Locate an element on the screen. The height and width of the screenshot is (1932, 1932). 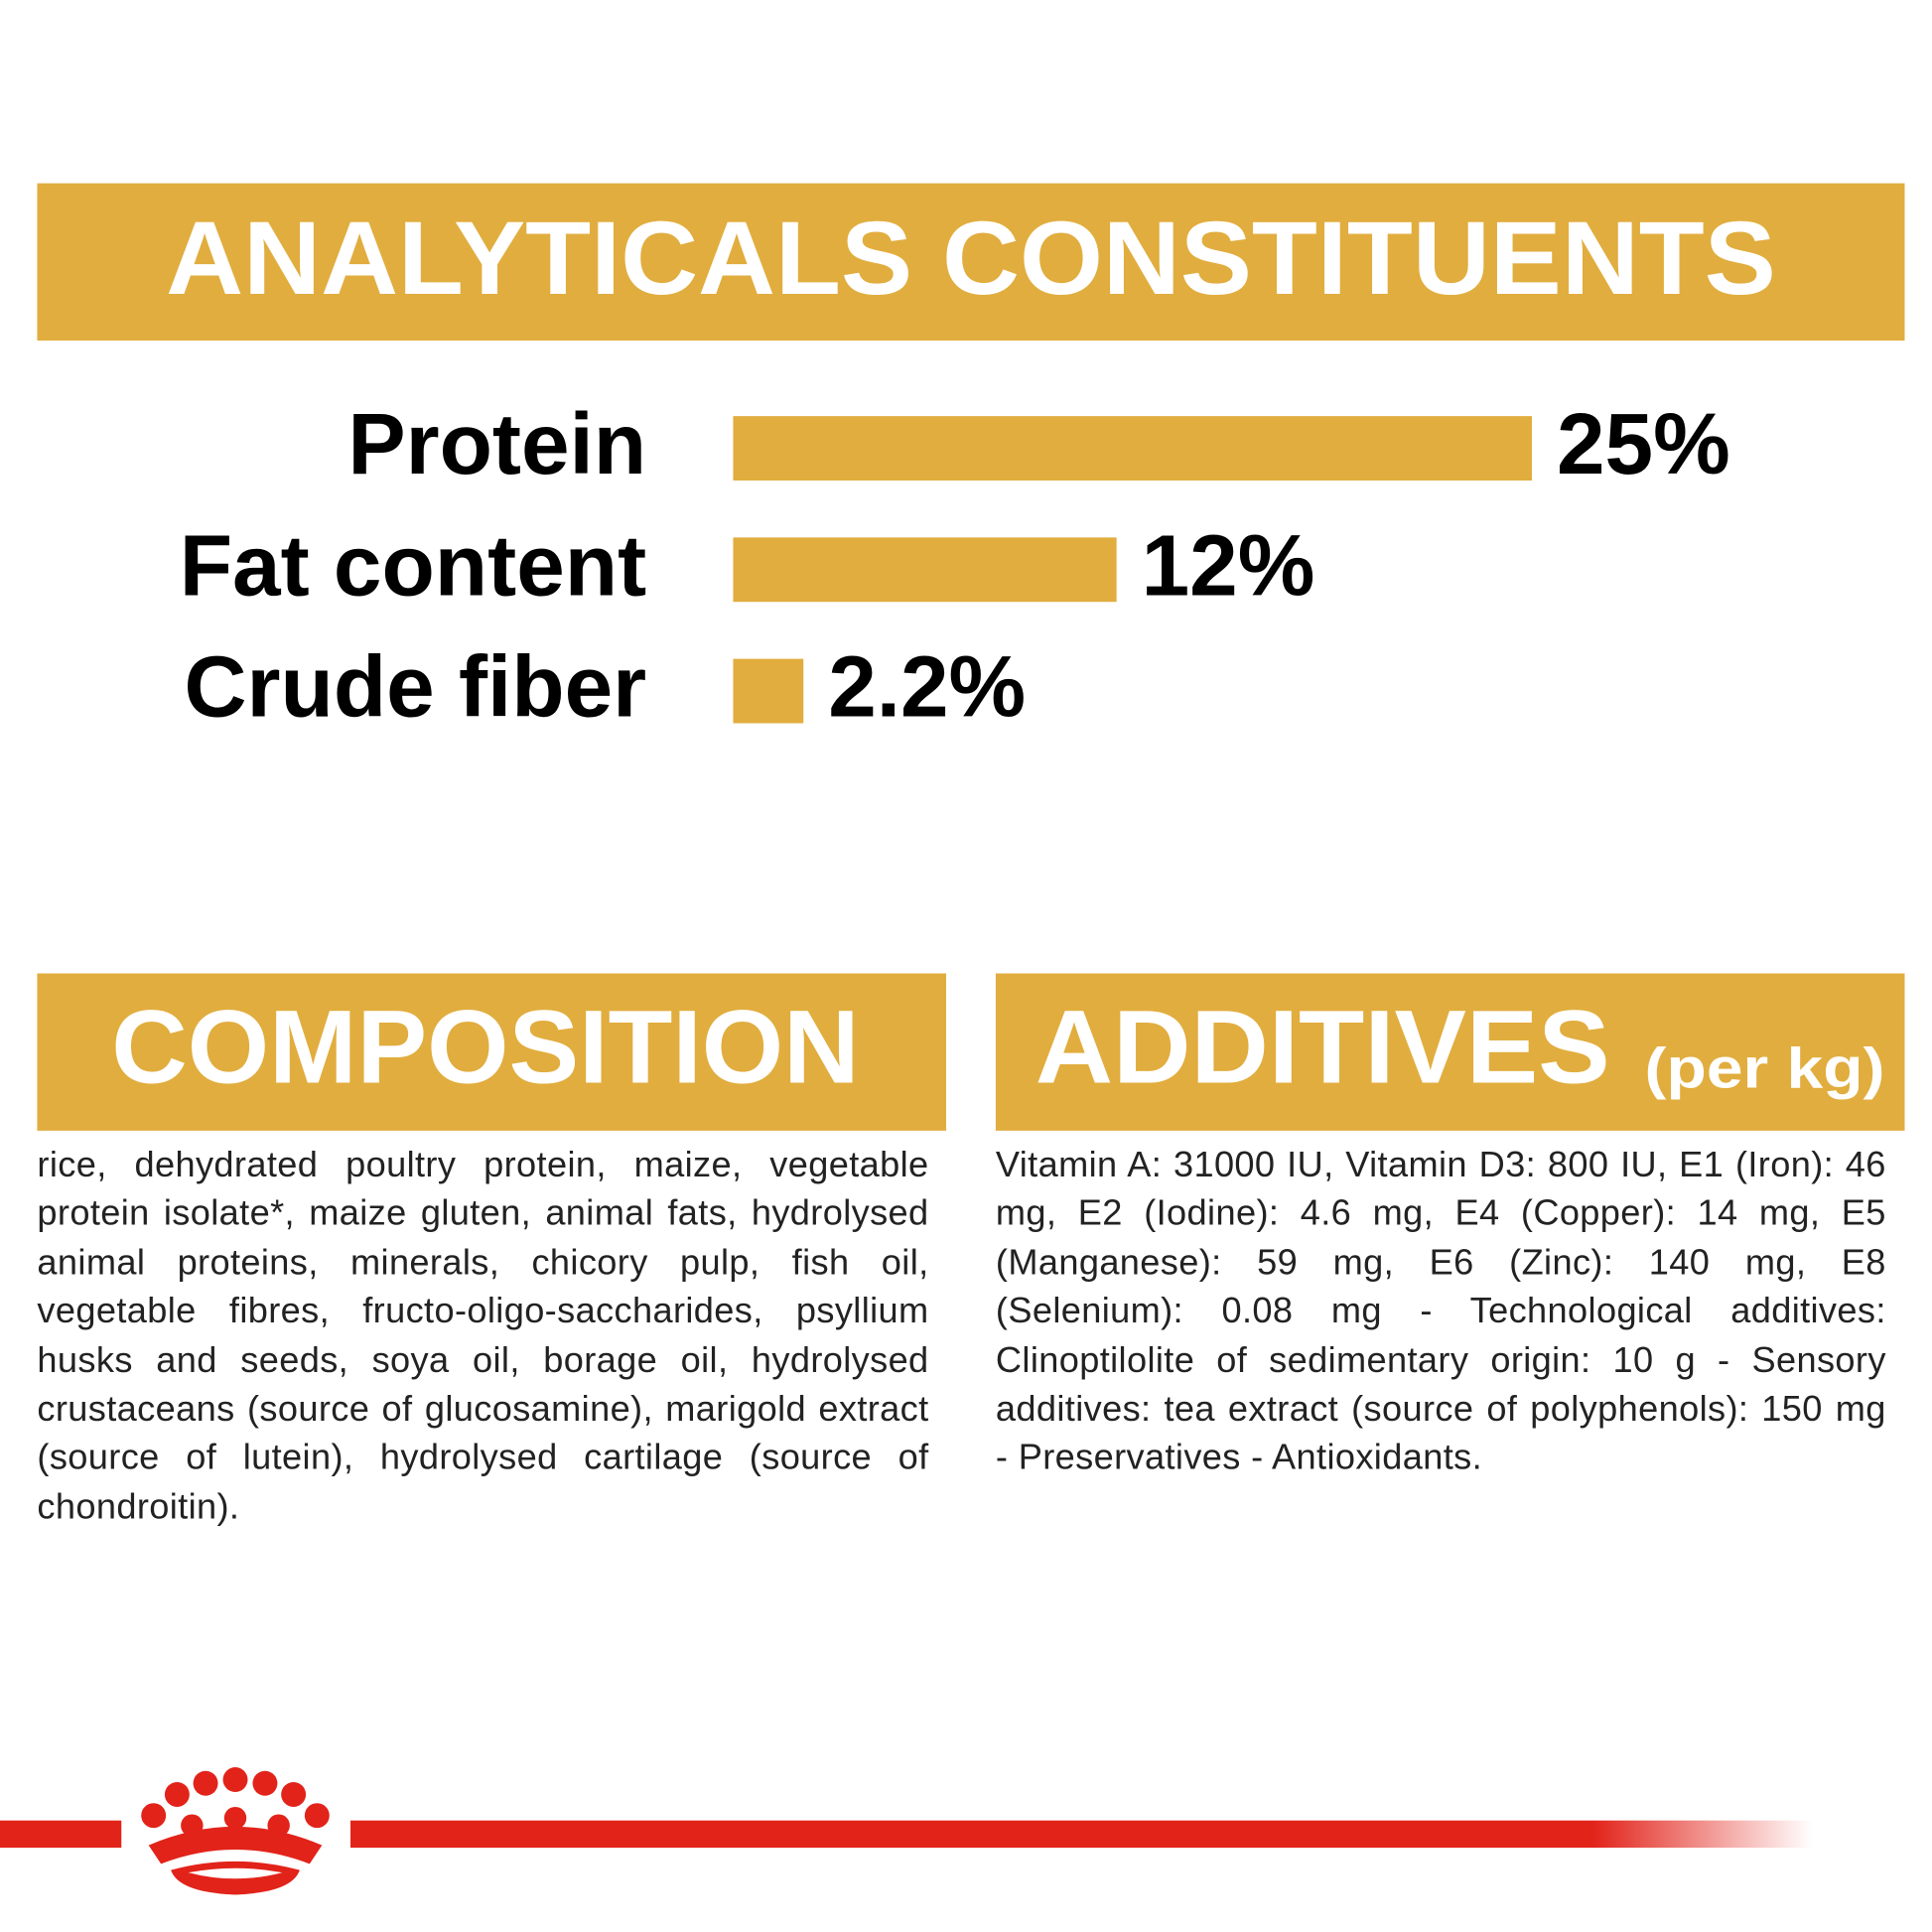
composition-title: COMPOSITION is located at coordinates (485, 1047).